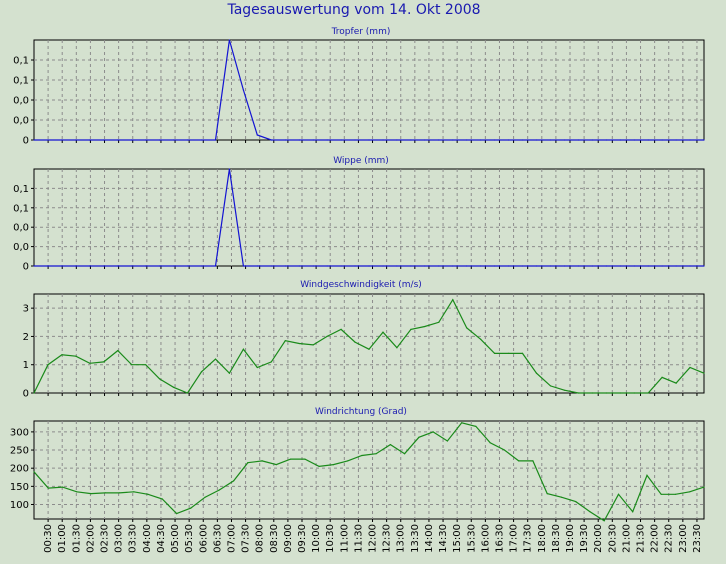 This screenshot has width=726, height=564. Describe the element at coordinates (415, 538) in the screenshot. I see `x-tick-label: 13:30` at that location.